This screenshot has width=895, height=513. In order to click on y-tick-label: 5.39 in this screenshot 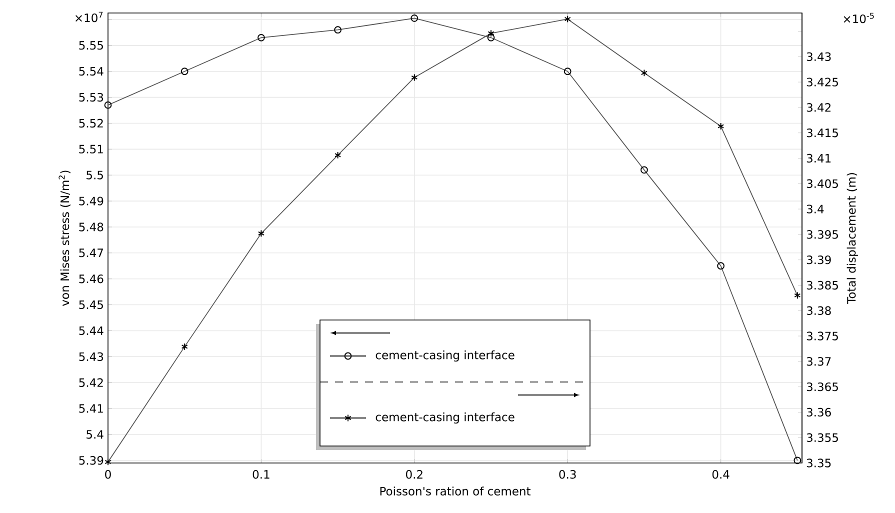, I will do `click(91, 460)`.